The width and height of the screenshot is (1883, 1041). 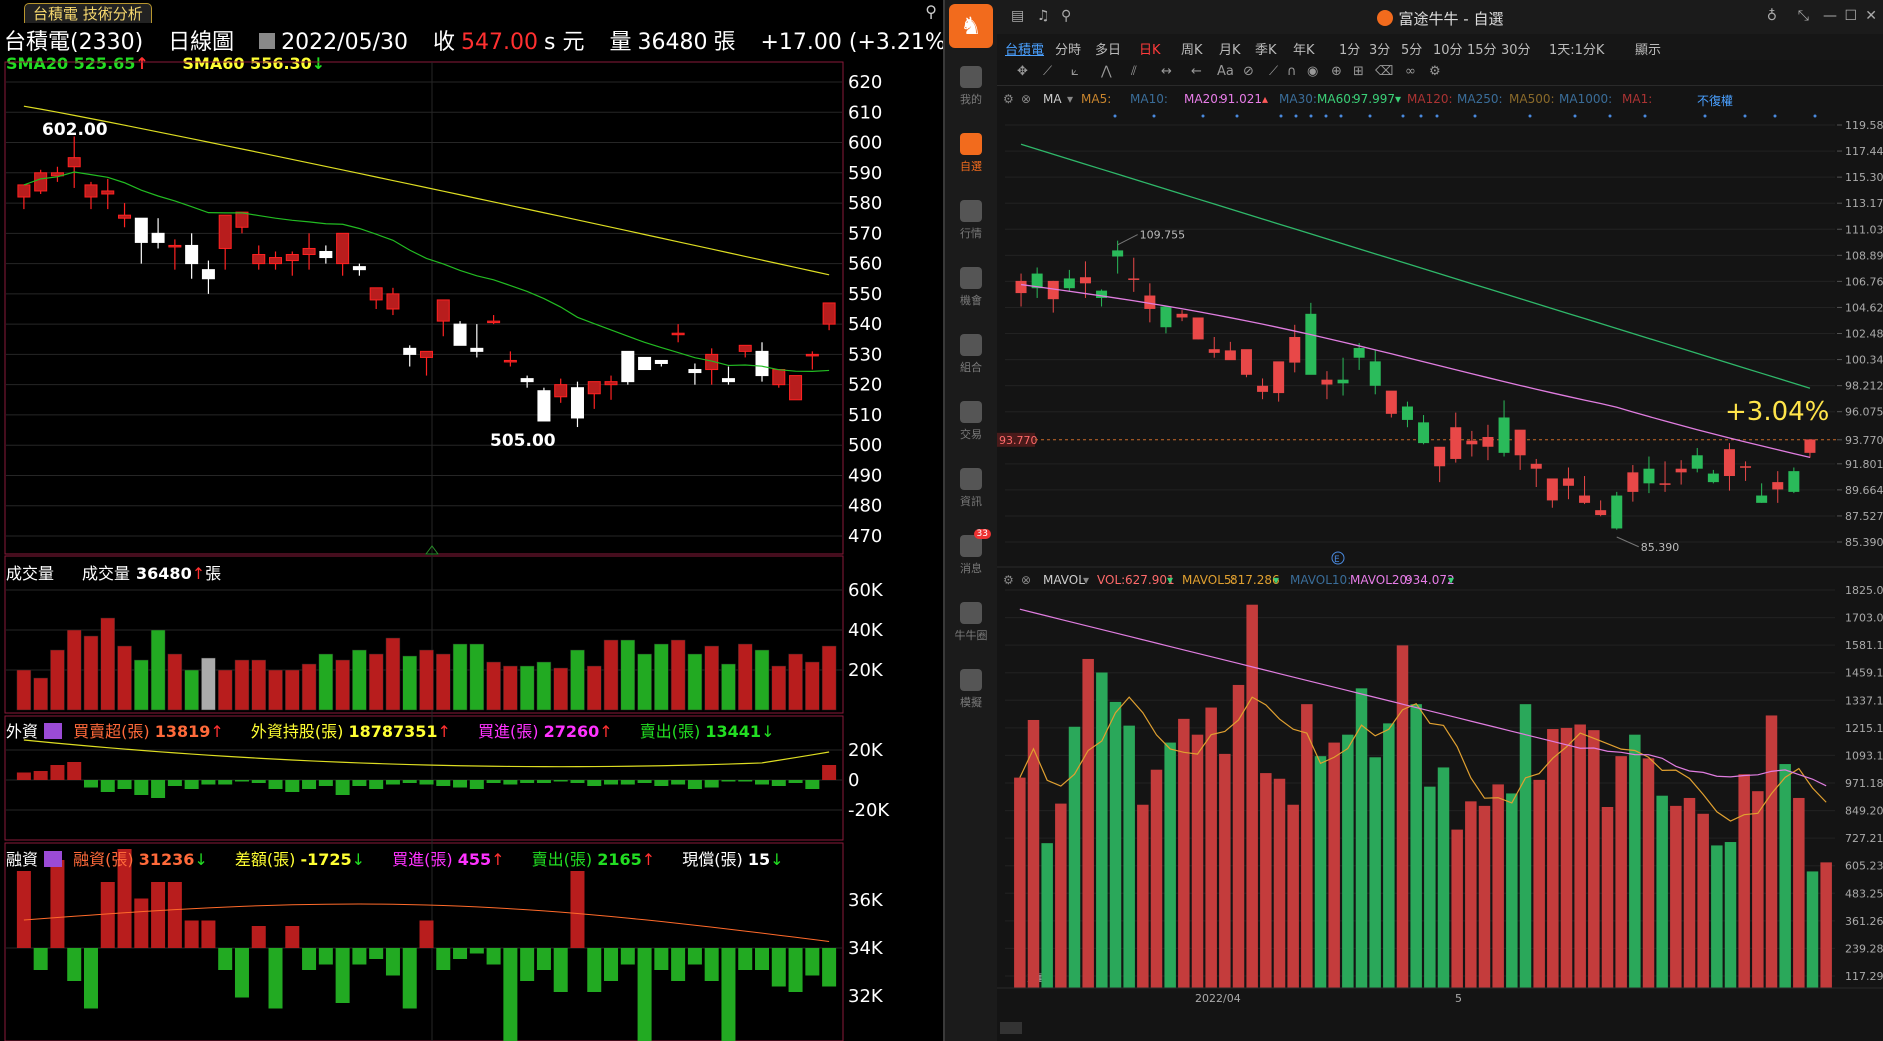 What do you see at coordinates (971, 153) in the screenshot?
I see `sidebar-item-1: 自選` at bounding box center [971, 153].